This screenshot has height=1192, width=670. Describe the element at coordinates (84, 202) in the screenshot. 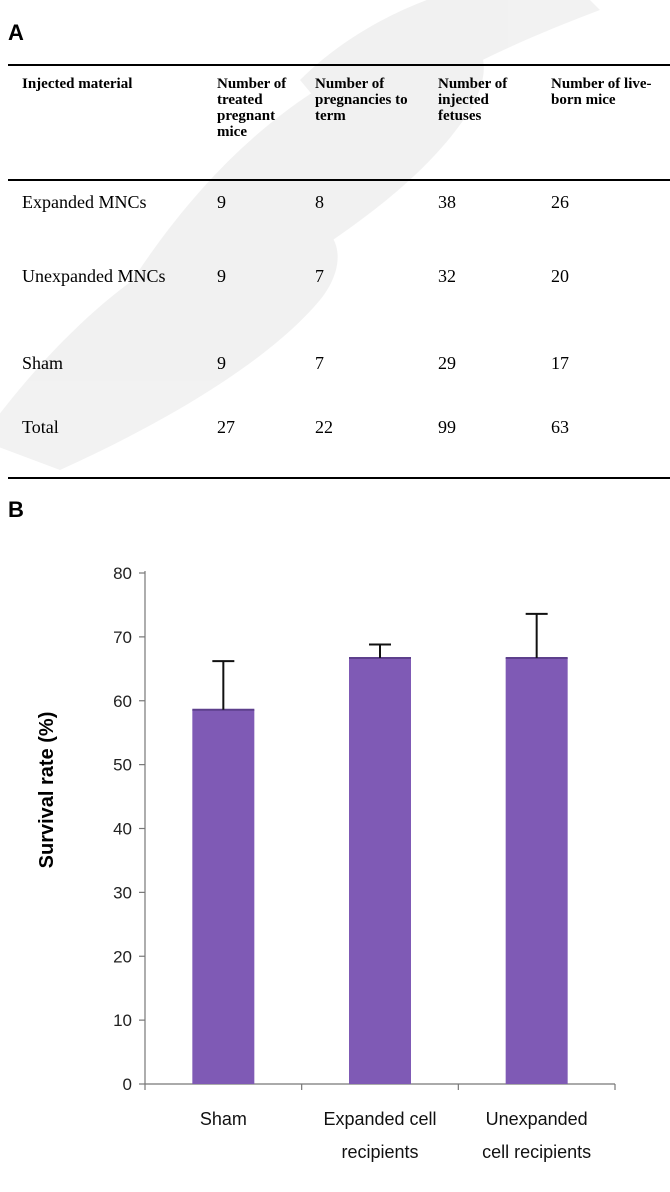

I see `table-cell: Expanded MNCs` at that location.